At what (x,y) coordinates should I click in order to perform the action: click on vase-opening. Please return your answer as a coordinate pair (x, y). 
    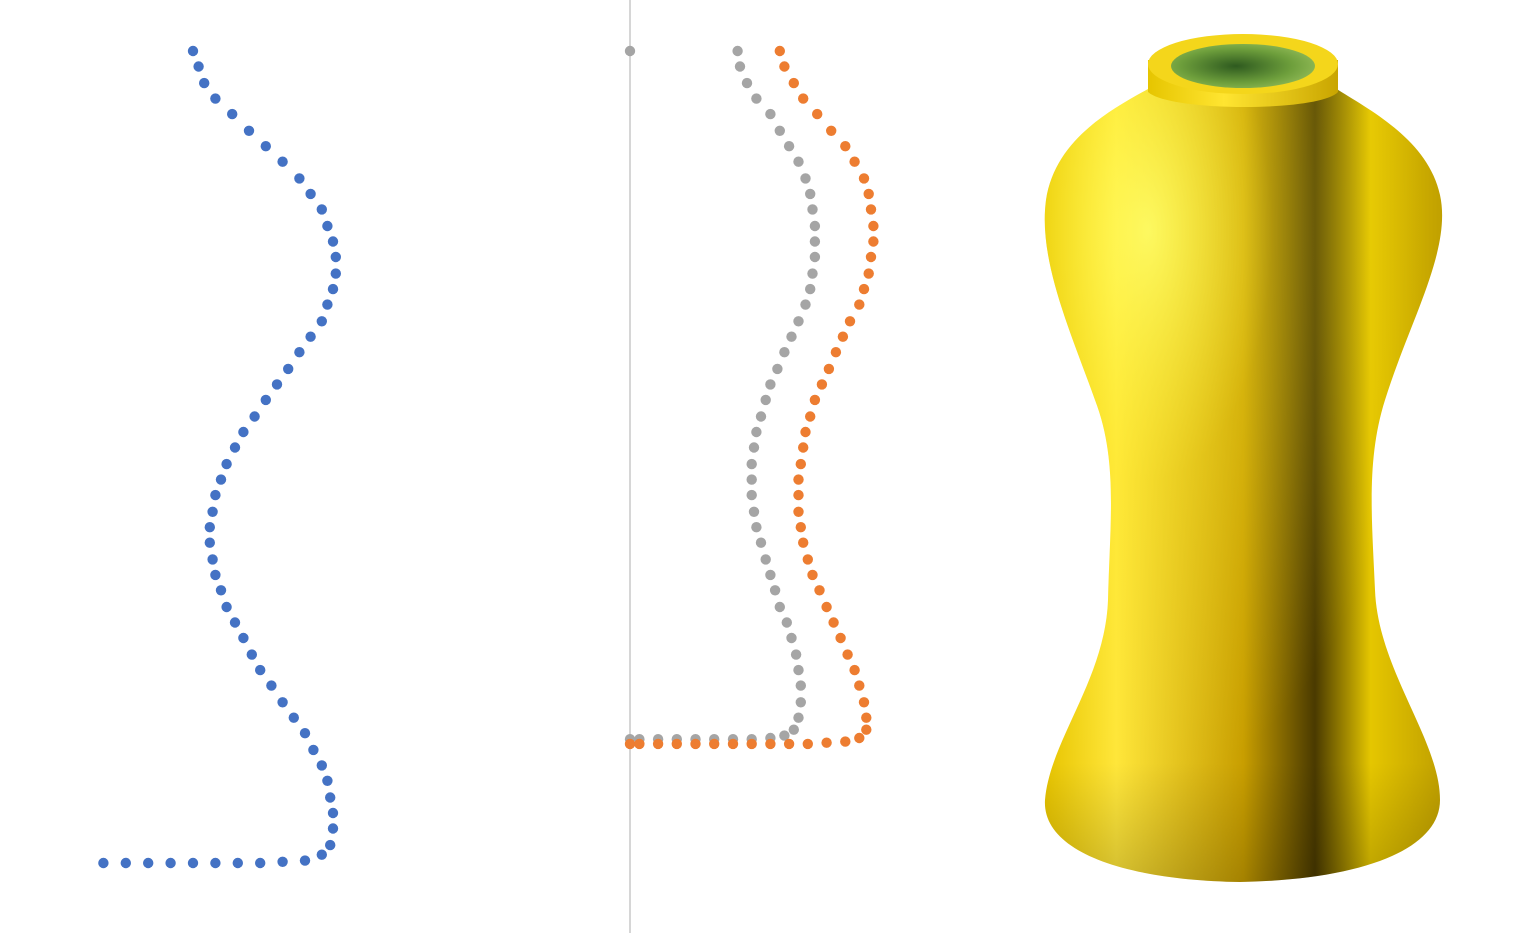
    Looking at the image, I should click on (1243, 66).